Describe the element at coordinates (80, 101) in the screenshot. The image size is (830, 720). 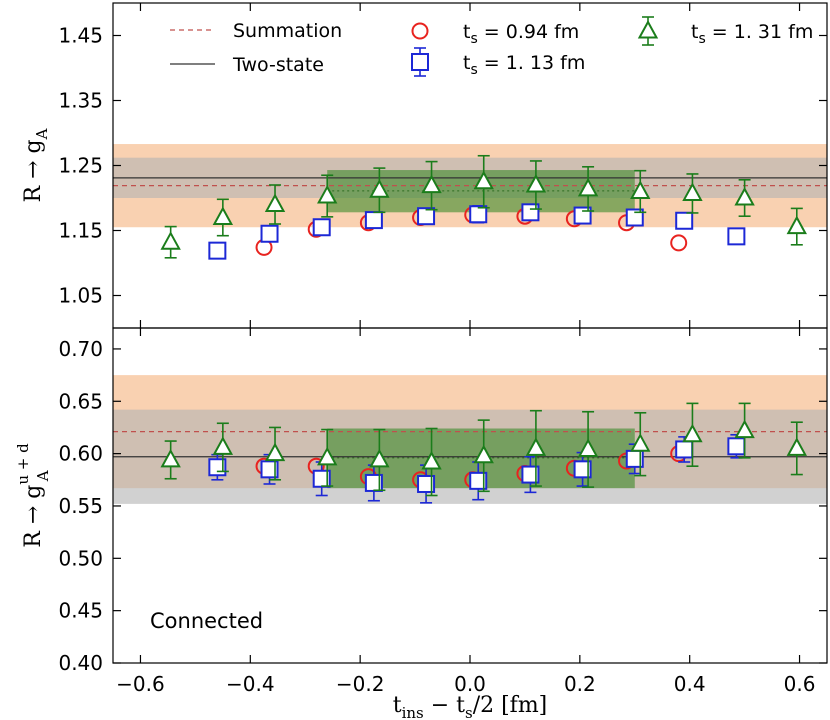
I see `y-tick-label: 1.35` at that location.